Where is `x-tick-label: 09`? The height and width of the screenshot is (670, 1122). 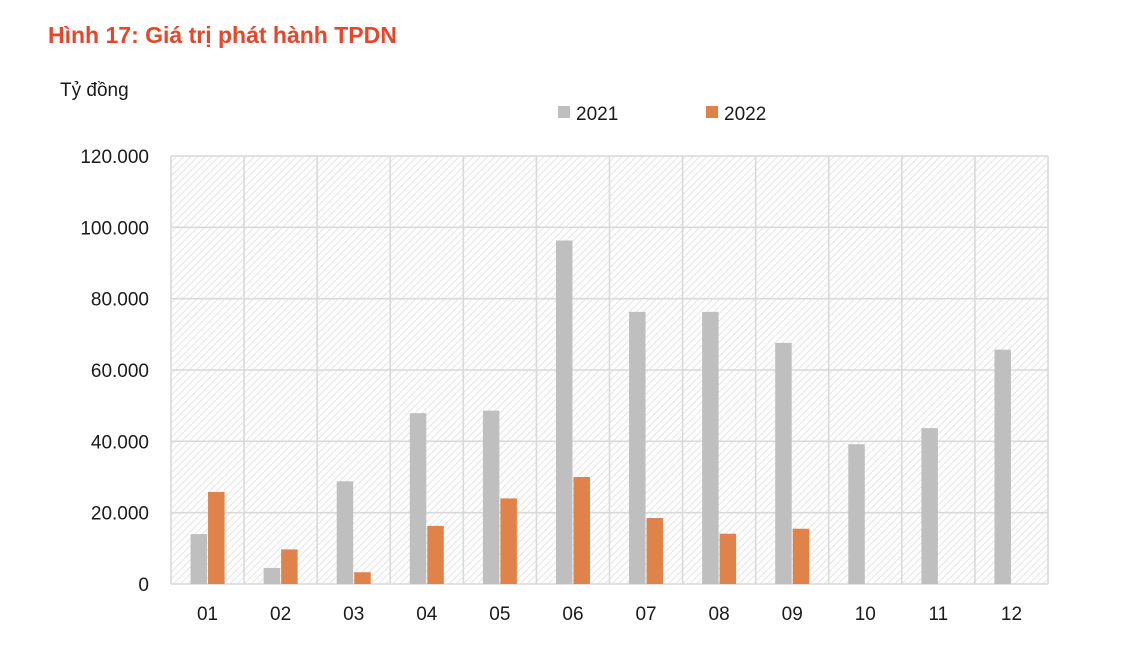 x-tick-label: 09 is located at coordinates (792, 614).